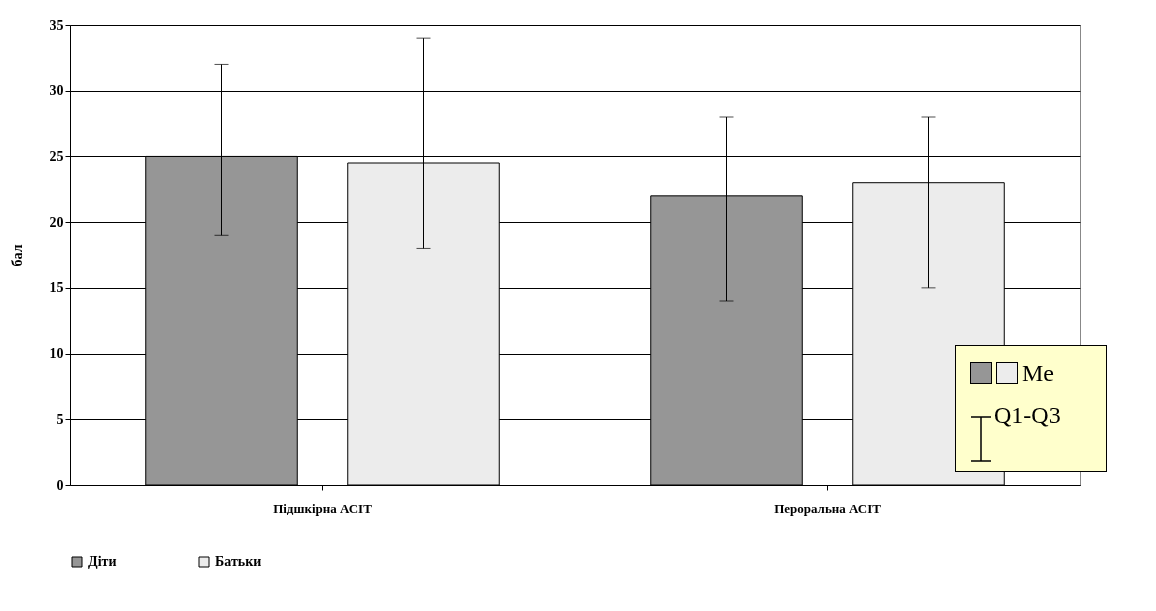 The image size is (1156, 611). Describe the element at coordinates (238, 561) in the screenshot. I see `legend-label: Батьки` at that location.